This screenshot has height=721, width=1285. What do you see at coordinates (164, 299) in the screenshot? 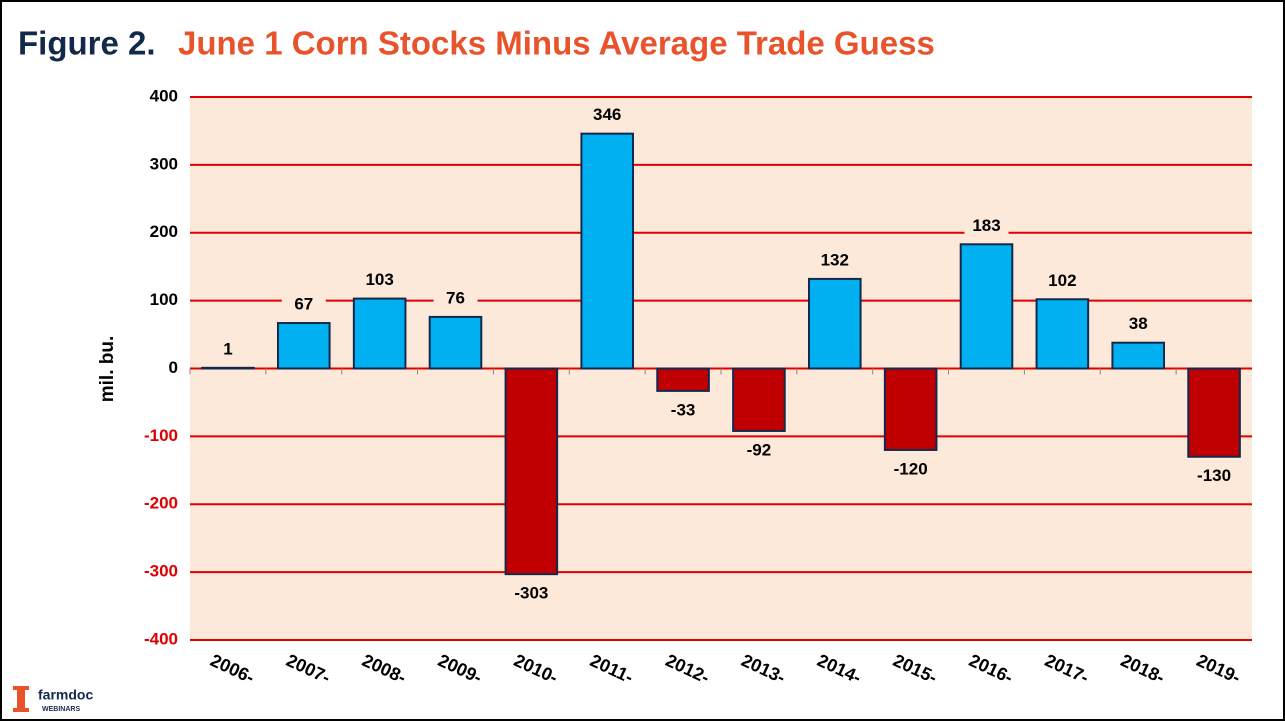
I see `y-tick-label: 100` at bounding box center [164, 299].